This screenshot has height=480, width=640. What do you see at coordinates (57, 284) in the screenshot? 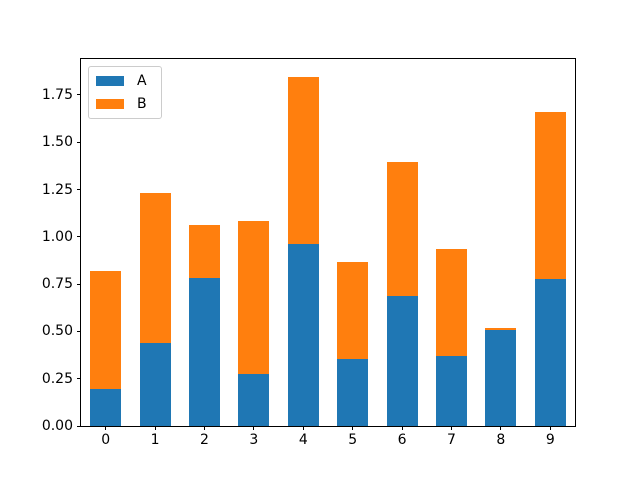
I see `y-axis-tick-label: 0.75` at bounding box center [57, 284].